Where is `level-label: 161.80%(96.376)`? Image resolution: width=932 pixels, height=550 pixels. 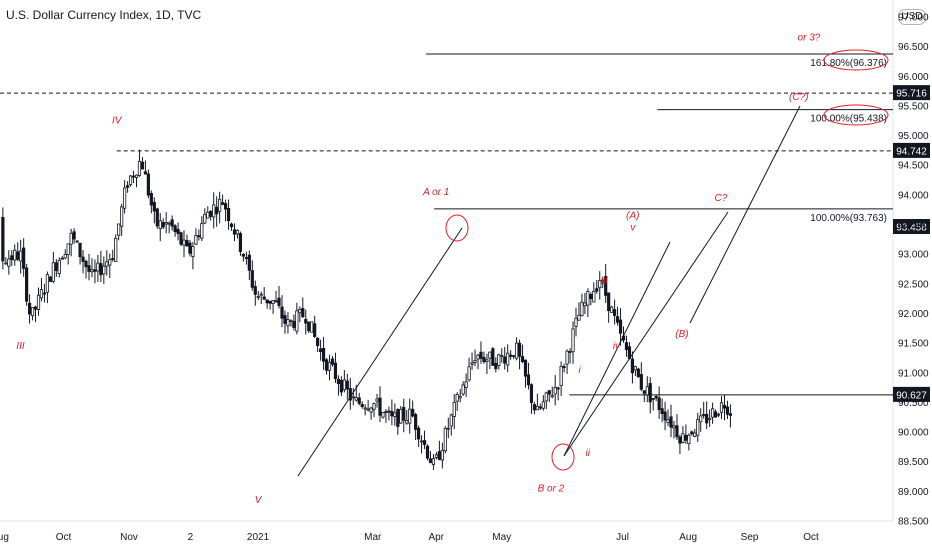 level-label: 161.80%(96.376) is located at coordinates (848, 63).